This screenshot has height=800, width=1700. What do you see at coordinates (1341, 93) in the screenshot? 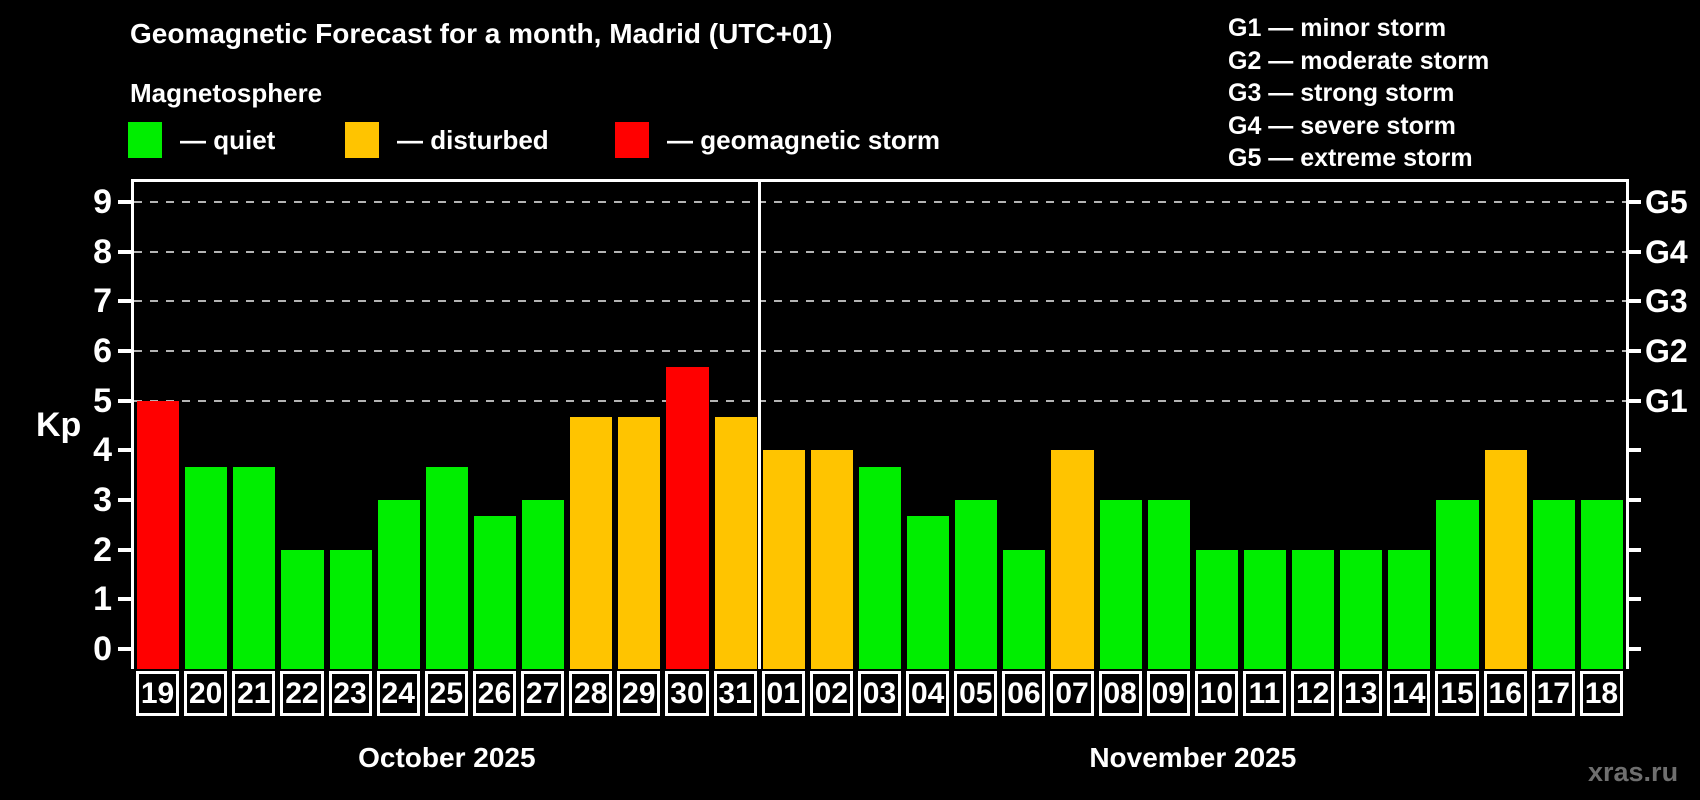
I see `g3-legend-line: G3 — strong storm` at bounding box center [1341, 93].